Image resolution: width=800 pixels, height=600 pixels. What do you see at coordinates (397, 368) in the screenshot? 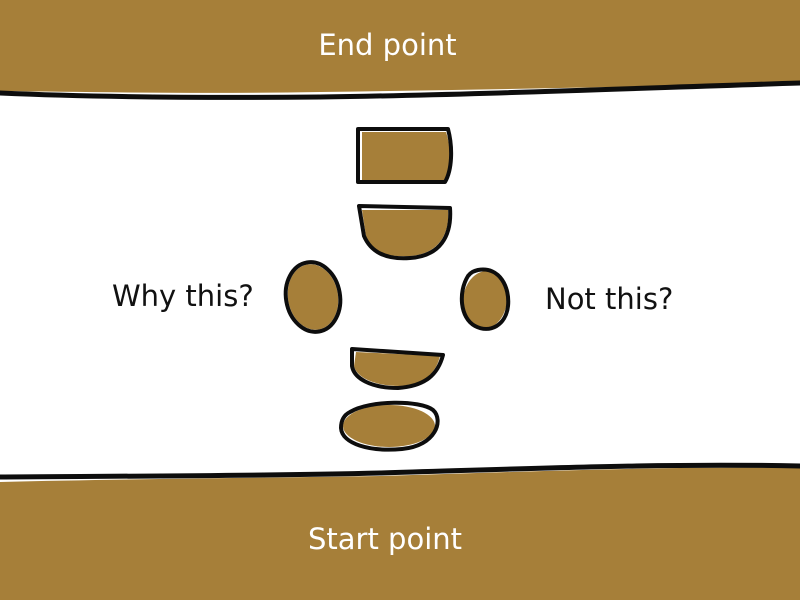
I see `stone-lower` at bounding box center [397, 368].